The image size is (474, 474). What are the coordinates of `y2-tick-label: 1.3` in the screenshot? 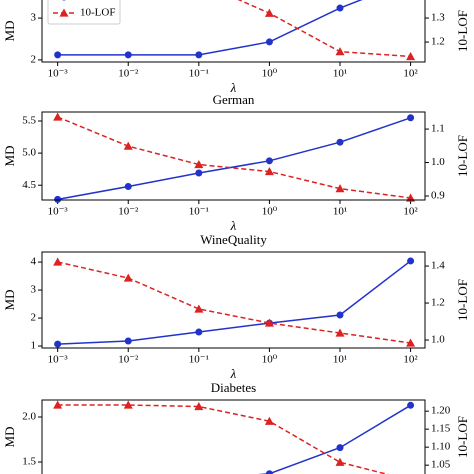 It's located at (438, 18).